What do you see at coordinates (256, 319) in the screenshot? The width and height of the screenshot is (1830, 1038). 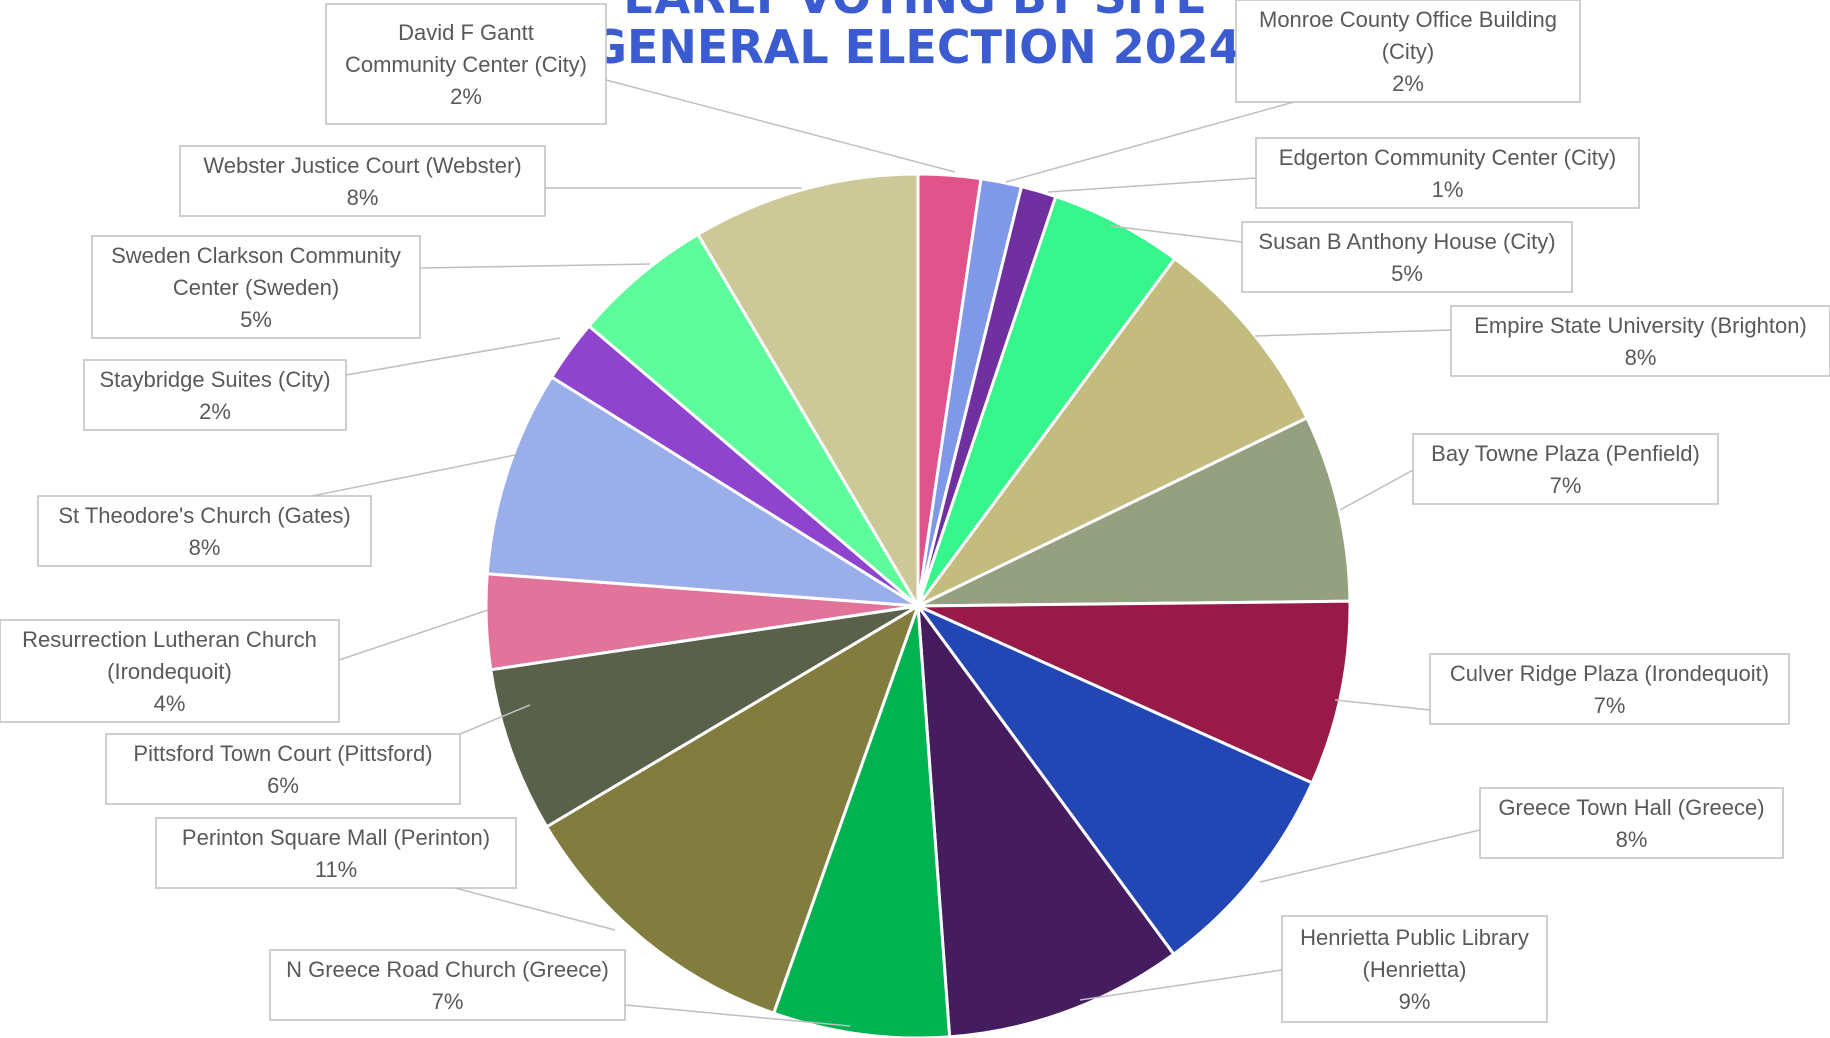 I see `slice-percent-label: 5%` at bounding box center [256, 319].